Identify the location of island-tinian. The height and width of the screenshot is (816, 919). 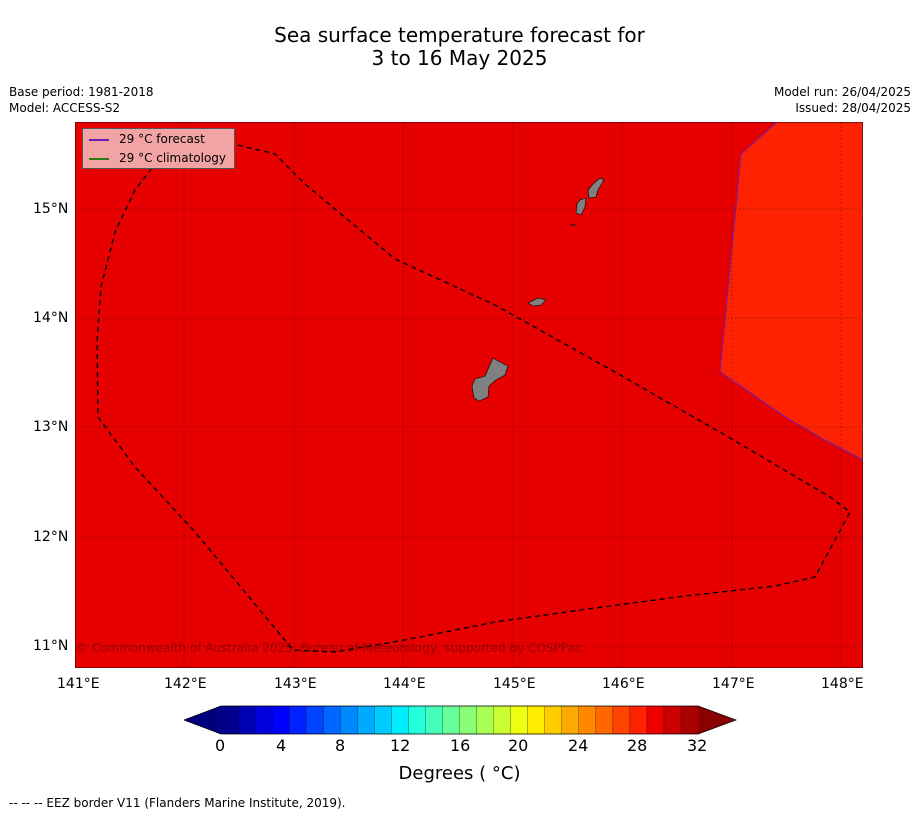
(581, 206).